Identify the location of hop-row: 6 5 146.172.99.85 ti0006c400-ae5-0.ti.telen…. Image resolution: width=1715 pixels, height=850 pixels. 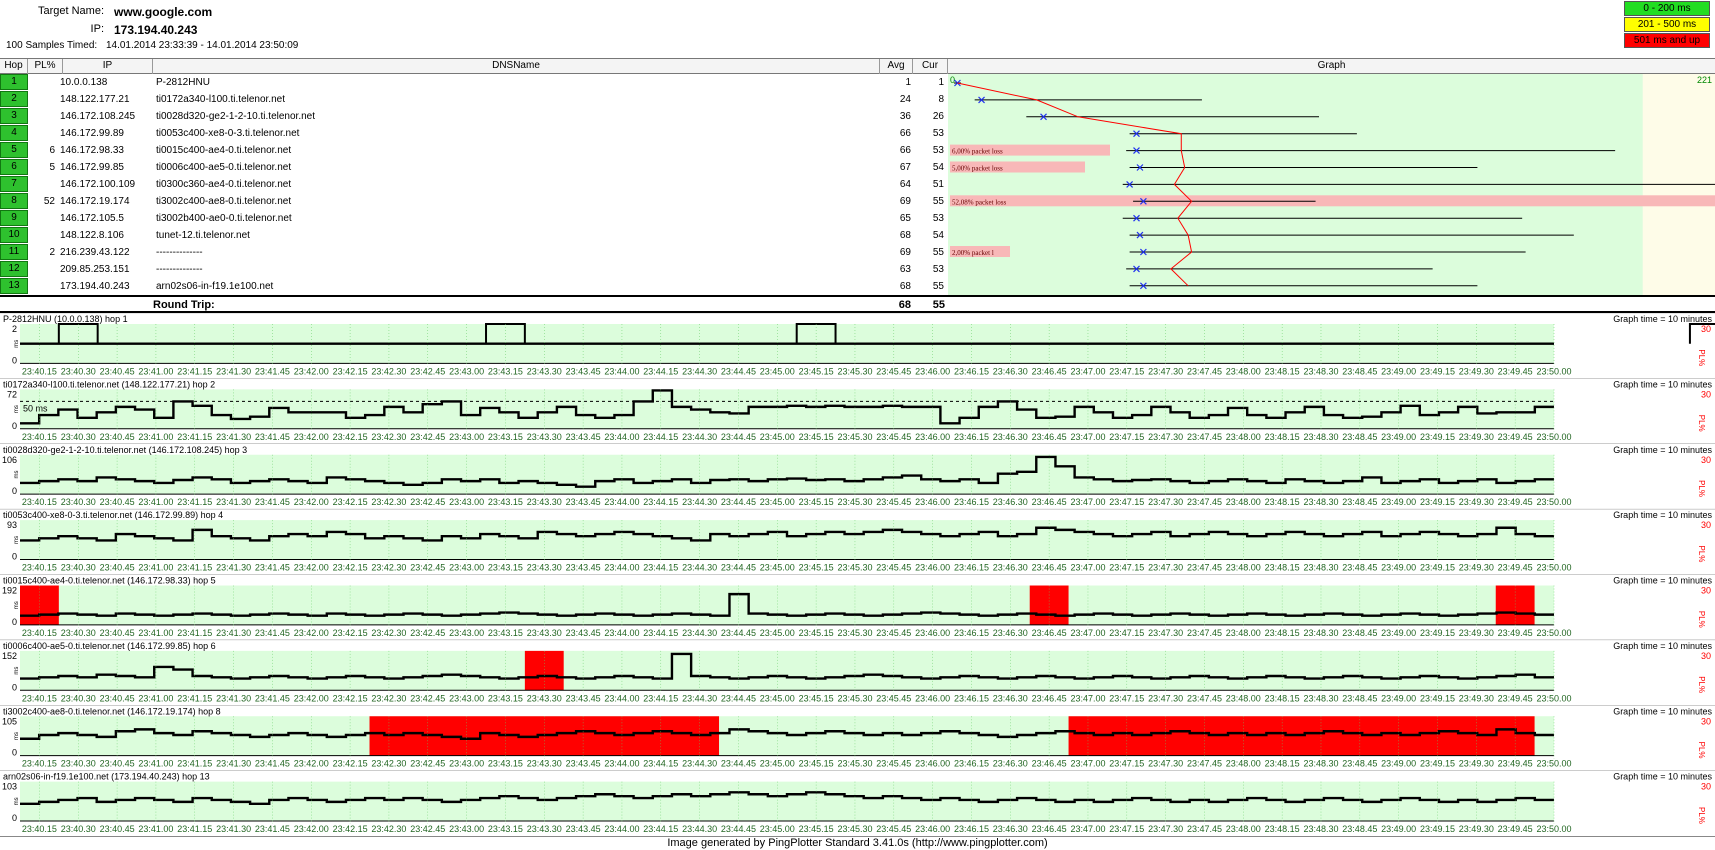
(474, 167).